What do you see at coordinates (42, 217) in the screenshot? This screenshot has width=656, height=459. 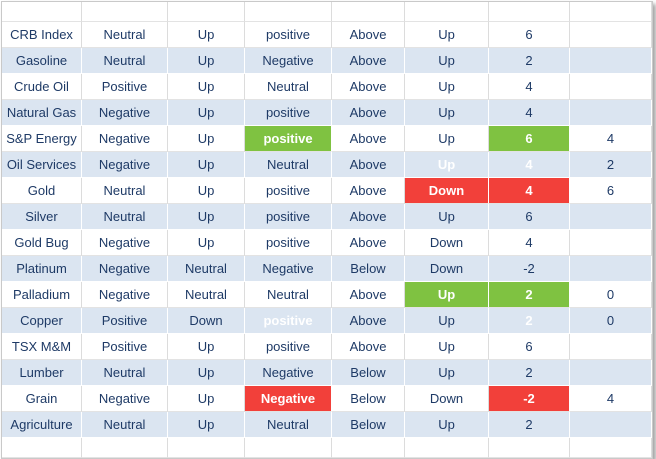 I see `row-label-cell: Silver` at bounding box center [42, 217].